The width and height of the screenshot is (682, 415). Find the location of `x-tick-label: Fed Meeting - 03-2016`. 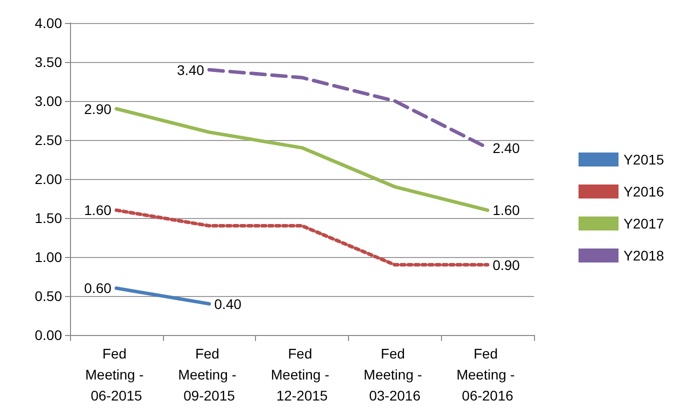

x-tick-label: Fed Meeting - 03-2016 is located at coordinates (395, 375).